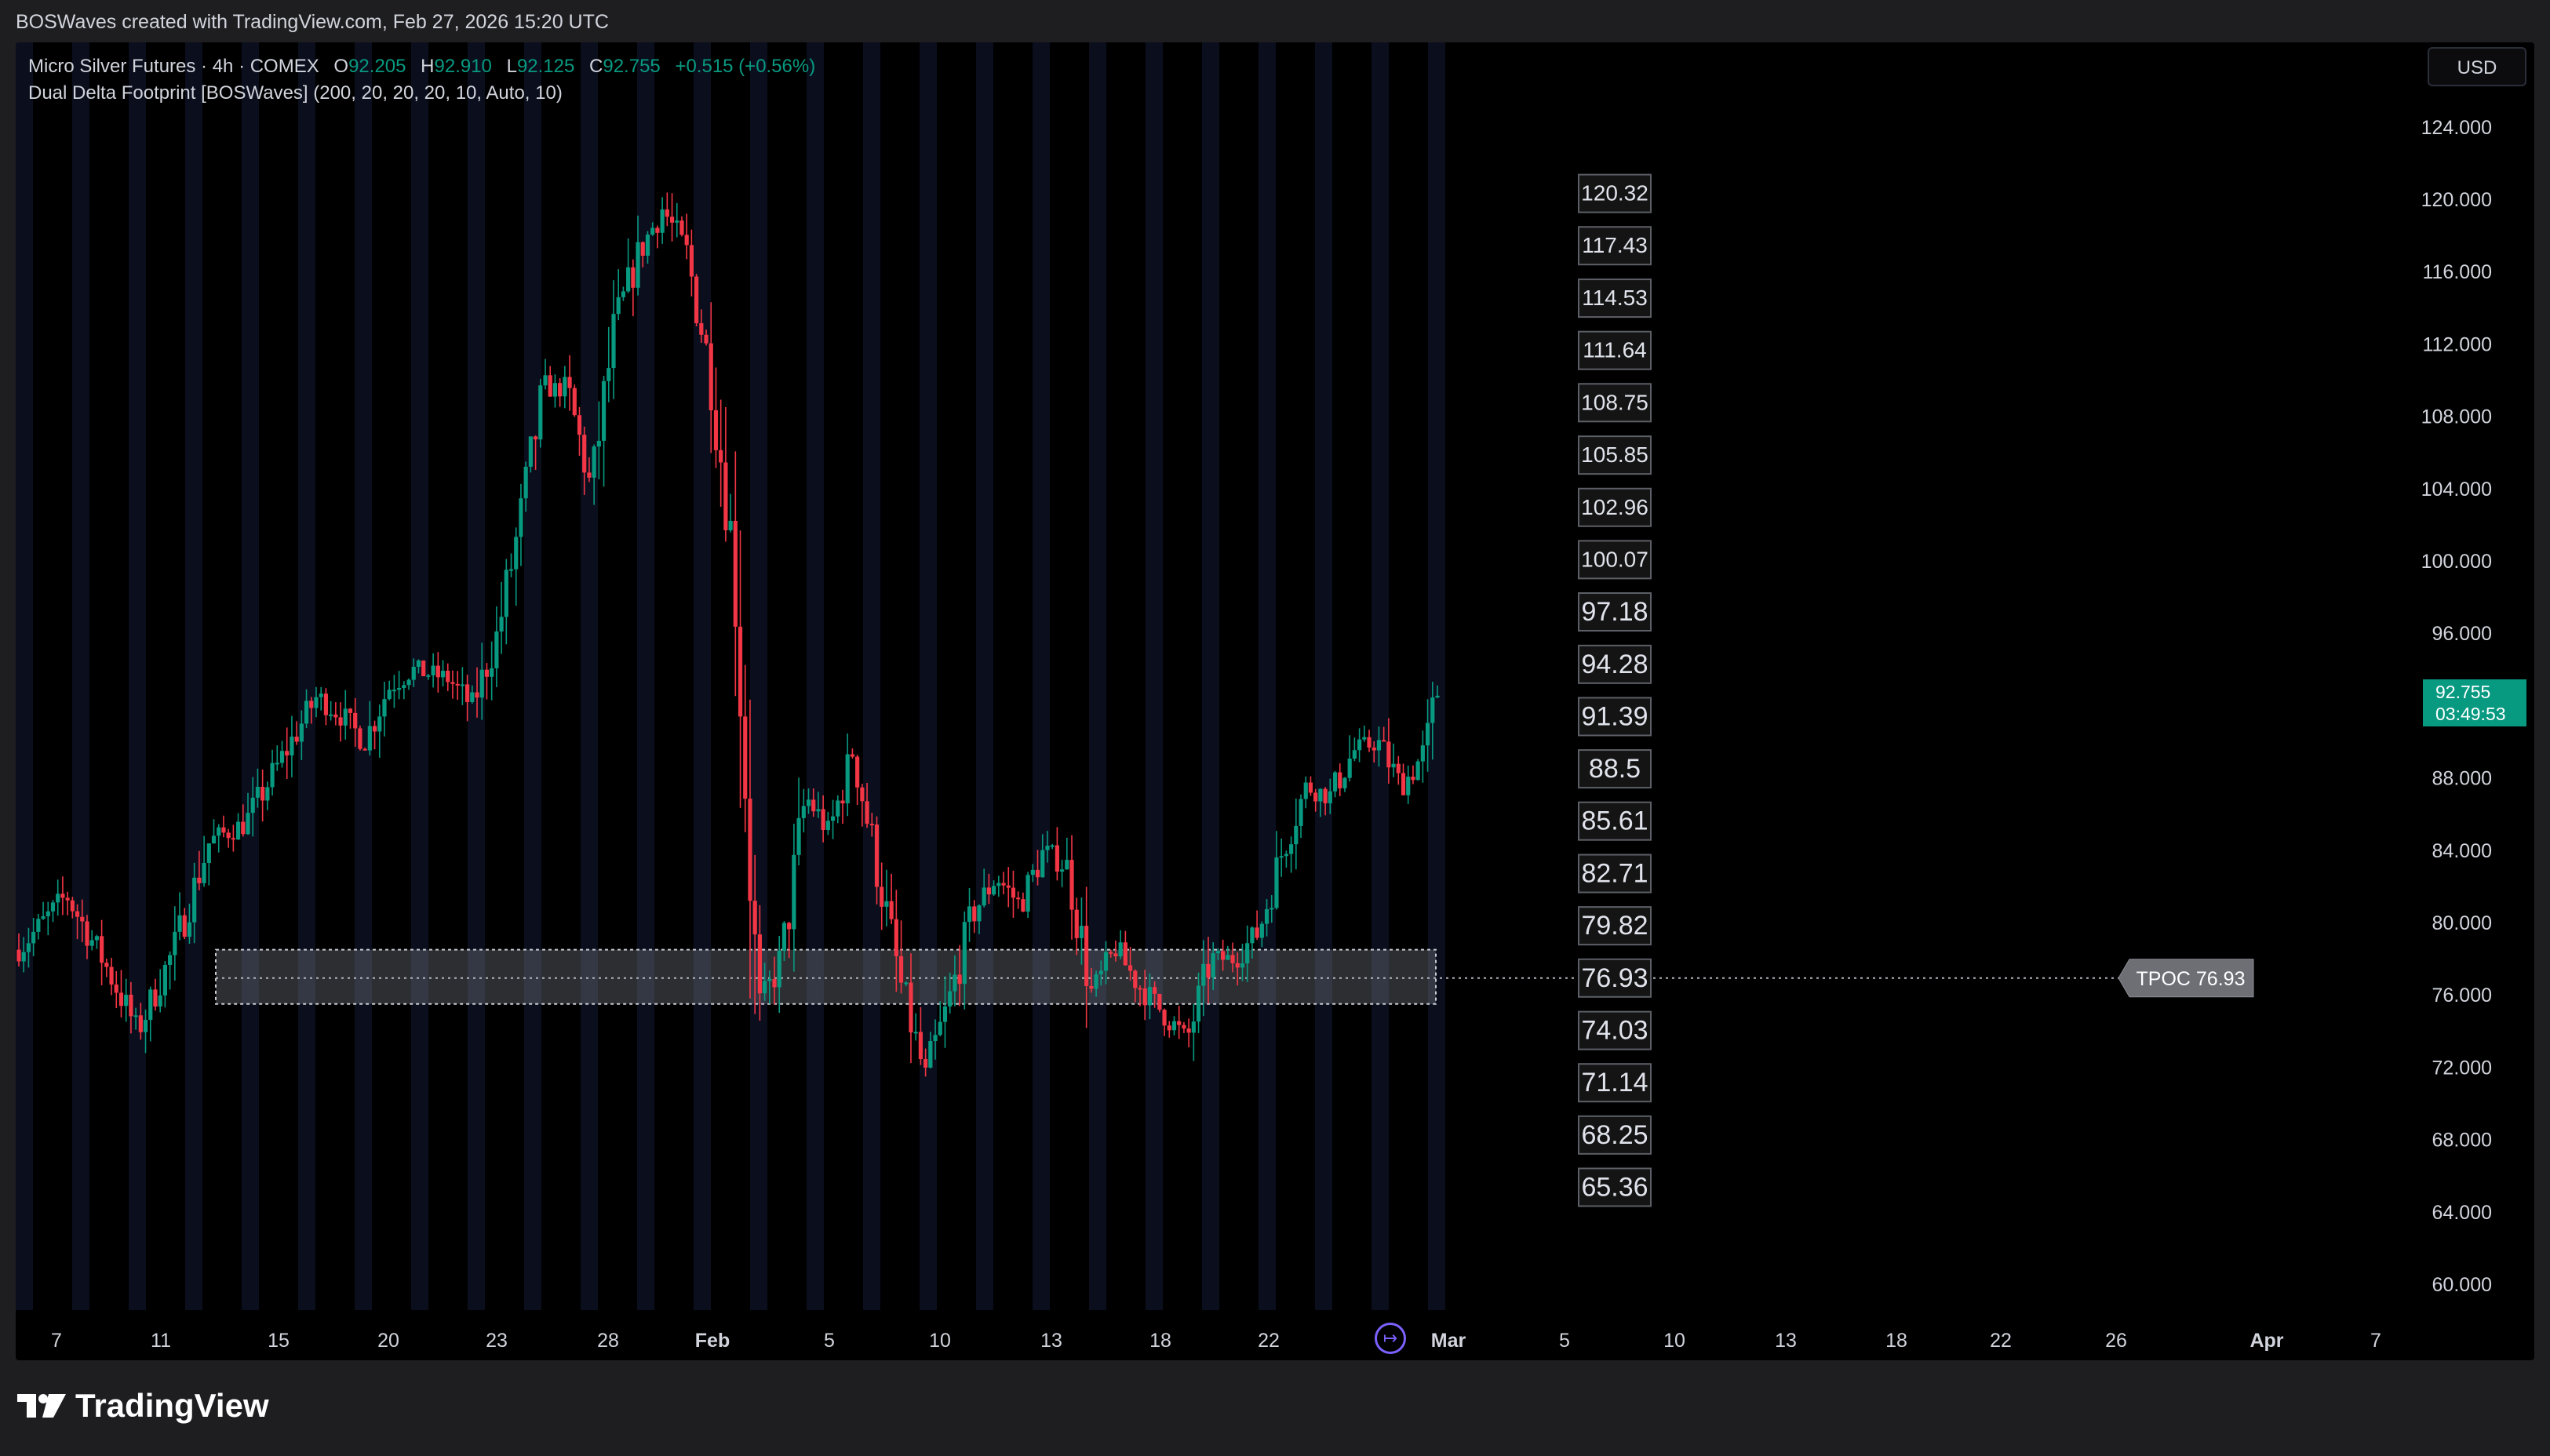 Image resolution: width=2550 pixels, height=1456 pixels. I want to click on replay-arrow-icon: ↦, so click(1390, 1338).